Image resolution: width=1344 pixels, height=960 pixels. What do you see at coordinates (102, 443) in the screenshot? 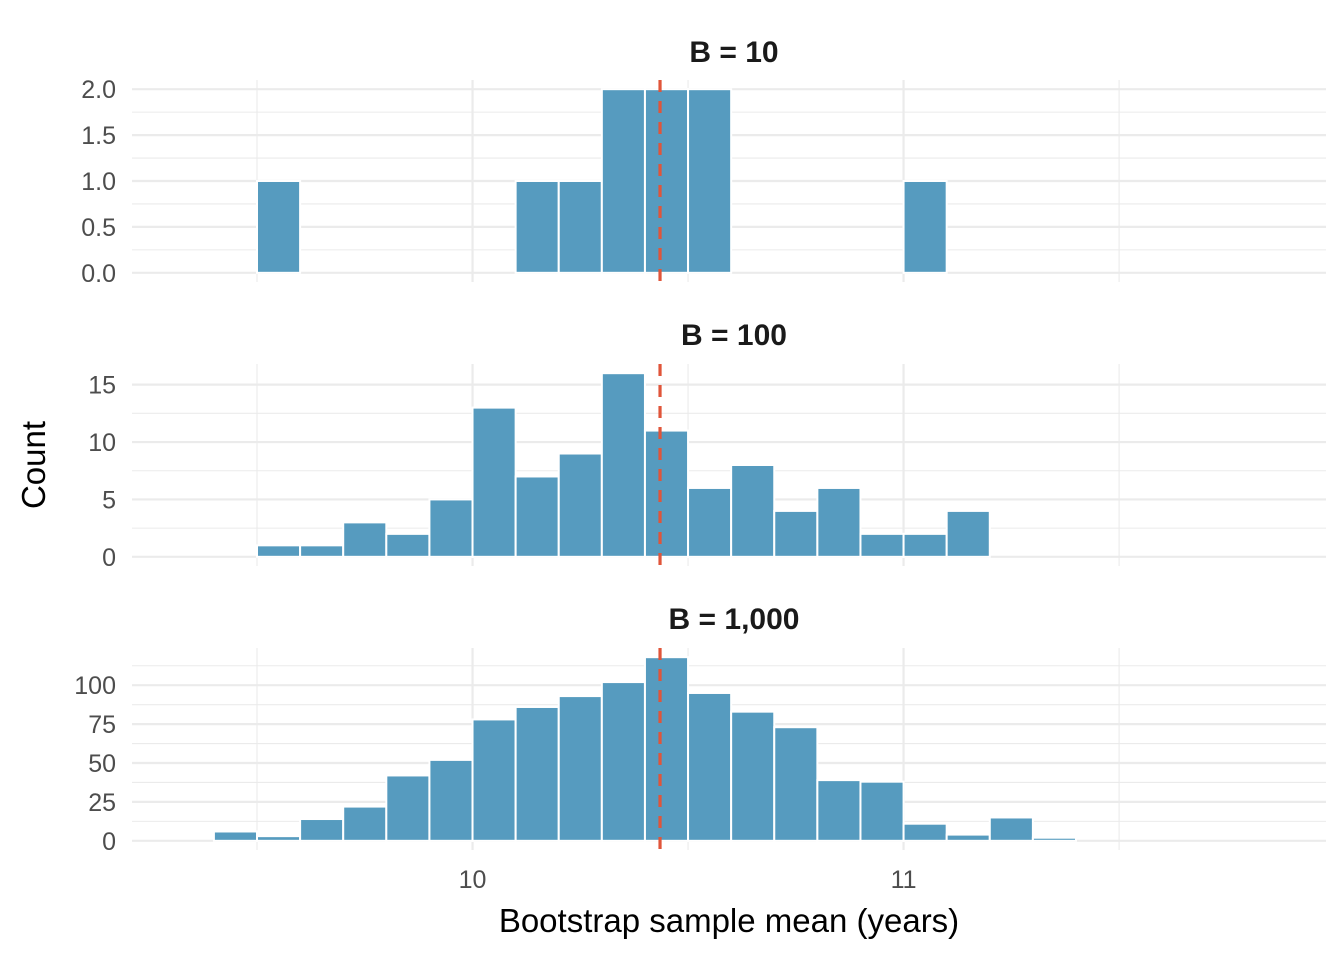
I see `y-tick-label: 10` at bounding box center [102, 443].